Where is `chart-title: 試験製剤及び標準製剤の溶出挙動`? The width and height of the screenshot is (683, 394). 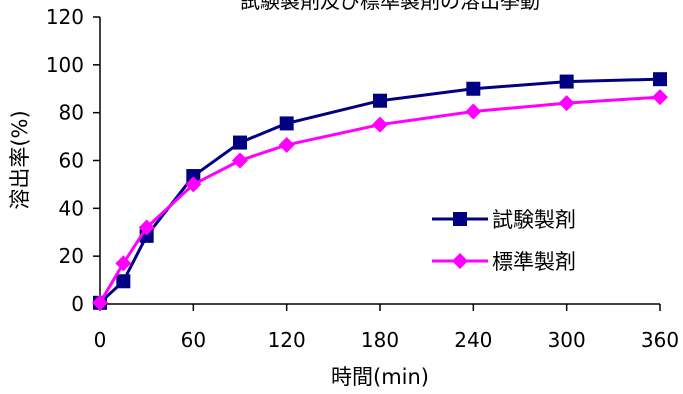 chart-title: 試験製剤及び標準製剤の溶出挙動 is located at coordinates (390, 6).